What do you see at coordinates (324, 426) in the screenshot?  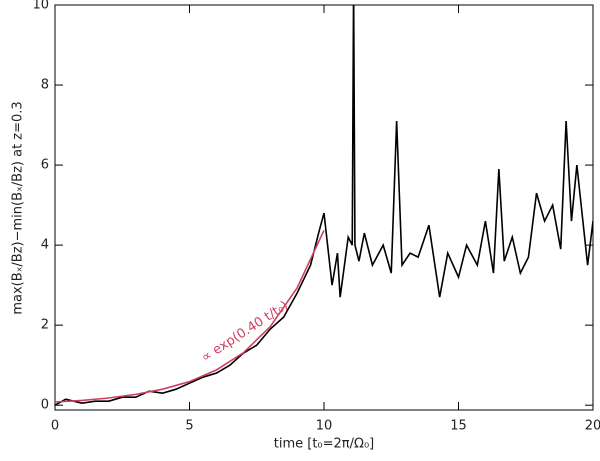 I see `x-tick-label: 10` at bounding box center [324, 426].